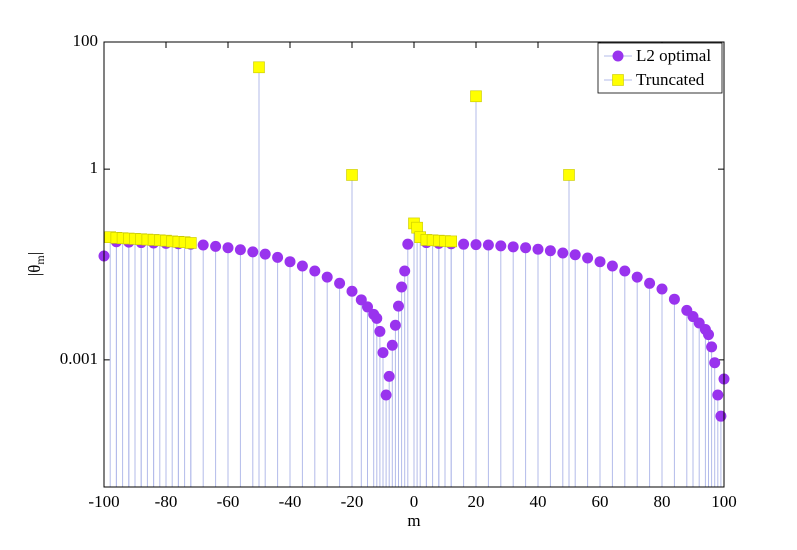 The height and width of the screenshot is (550, 797). What do you see at coordinates (79, 358) in the screenshot?
I see `y-tick-label: 0.001` at bounding box center [79, 358].